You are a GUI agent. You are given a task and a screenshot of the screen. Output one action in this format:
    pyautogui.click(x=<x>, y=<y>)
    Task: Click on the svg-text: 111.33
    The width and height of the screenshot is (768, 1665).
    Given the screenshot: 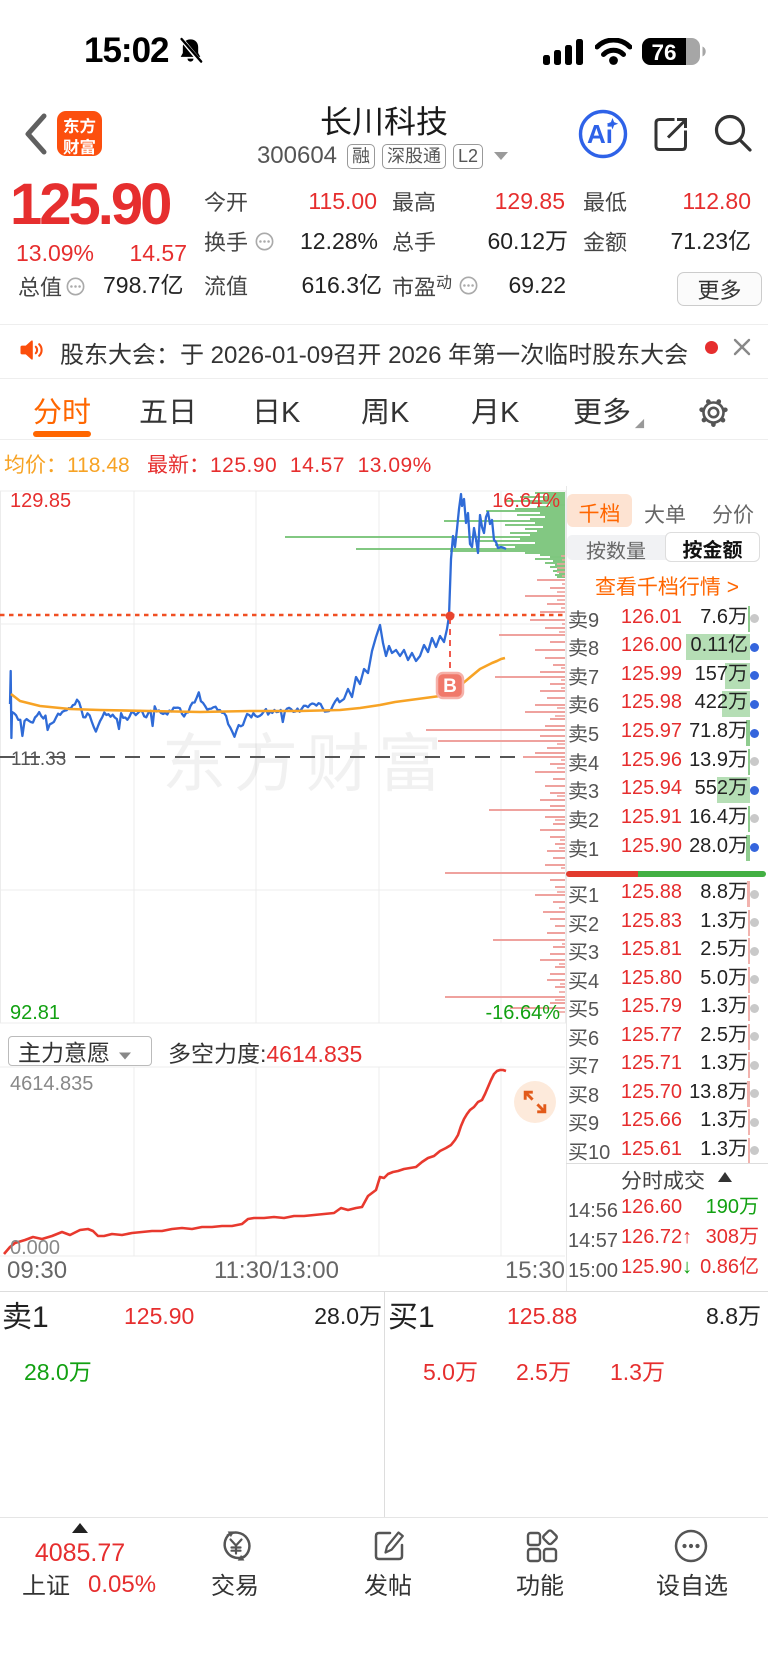 What is the action you would take?
    pyautogui.click(x=38, y=759)
    